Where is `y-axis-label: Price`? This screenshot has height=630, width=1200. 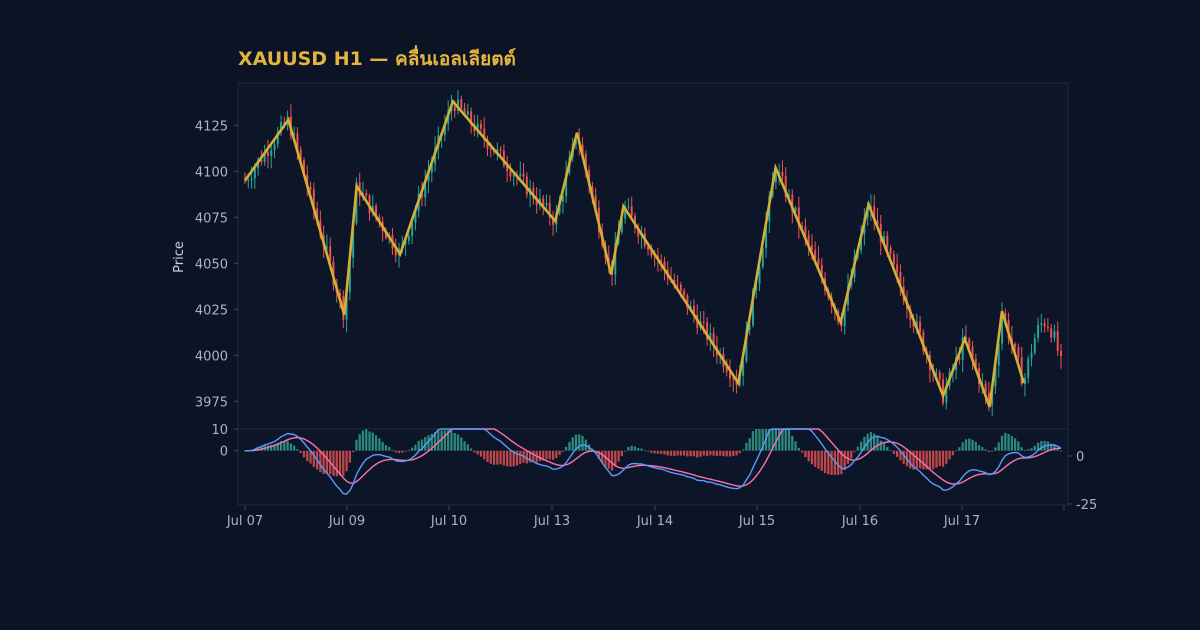
y-axis-label: Price is located at coordinates (179, 257).